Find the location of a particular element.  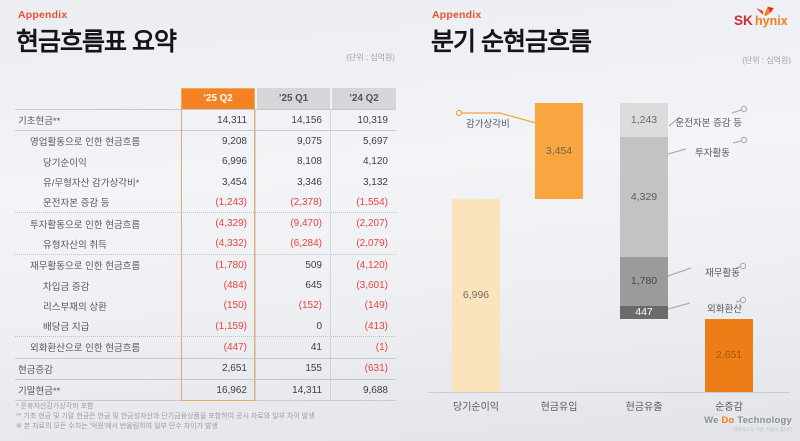

category-label: 현금유출 is located at coordinates (644, 407).